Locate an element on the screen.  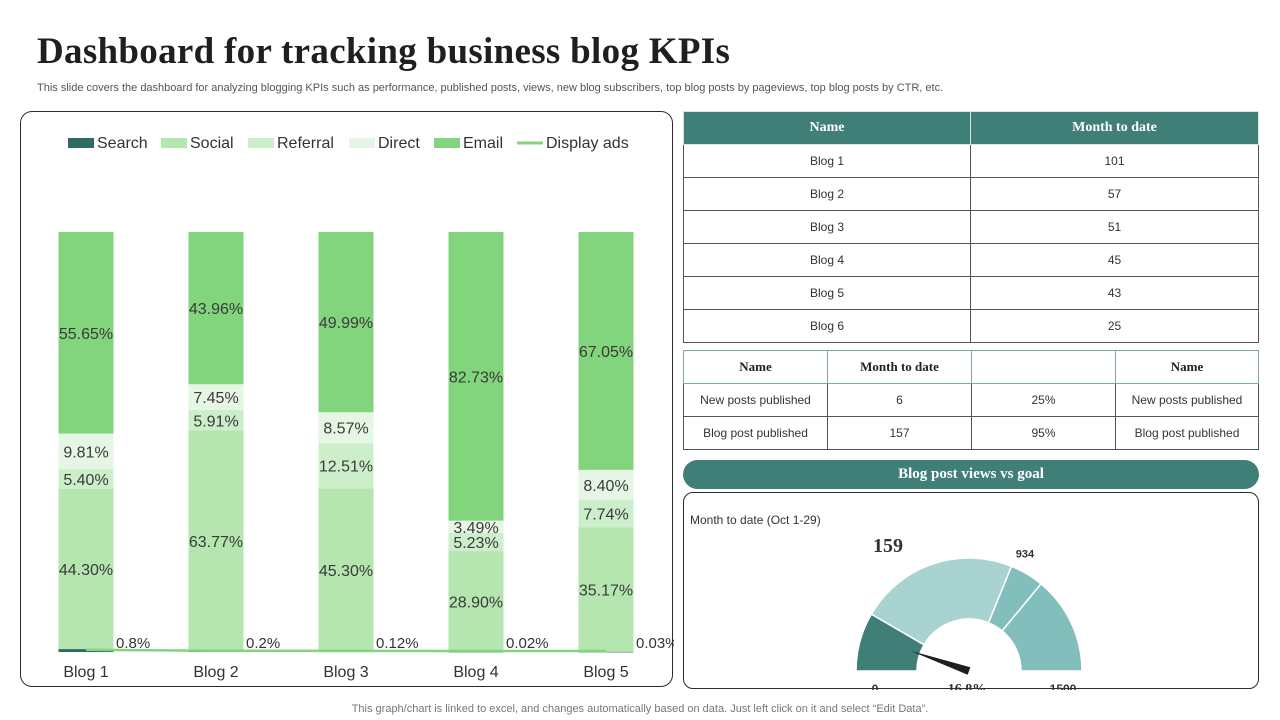
table-row: Blog 3 51 is located at coordinates (971, 227).